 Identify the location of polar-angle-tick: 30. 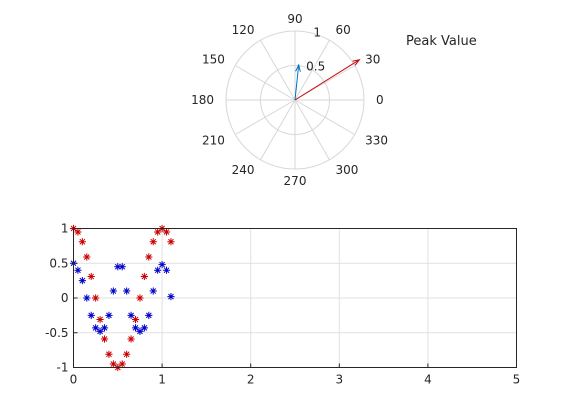
(372, 60).